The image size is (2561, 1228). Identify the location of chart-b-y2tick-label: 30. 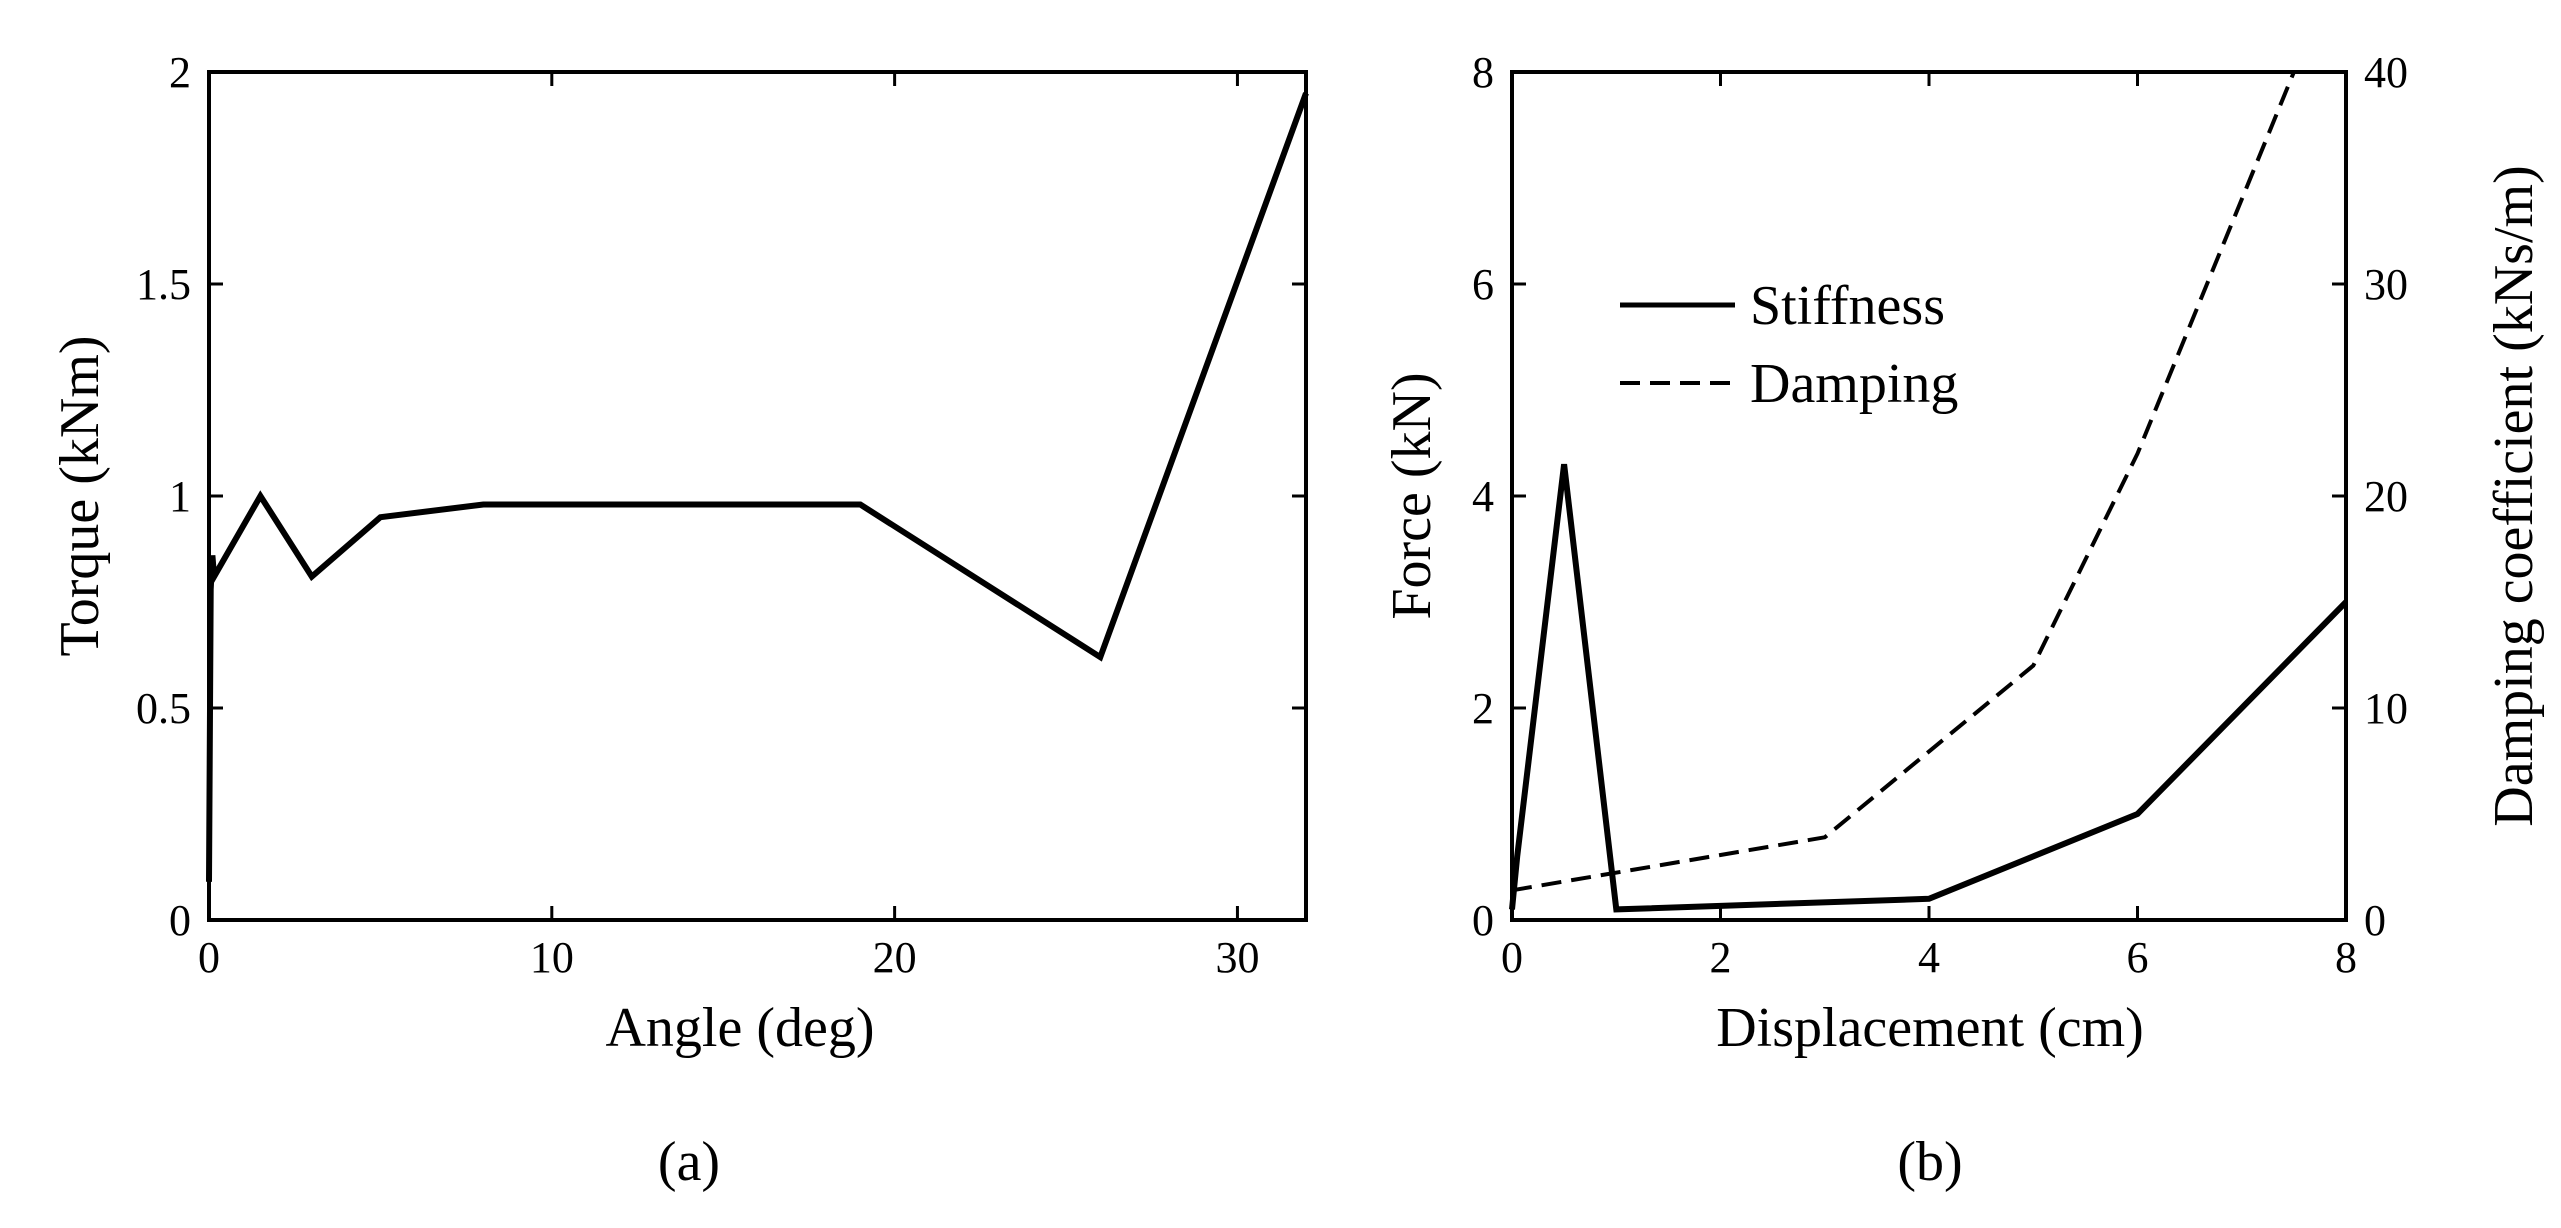
(2386, 284).